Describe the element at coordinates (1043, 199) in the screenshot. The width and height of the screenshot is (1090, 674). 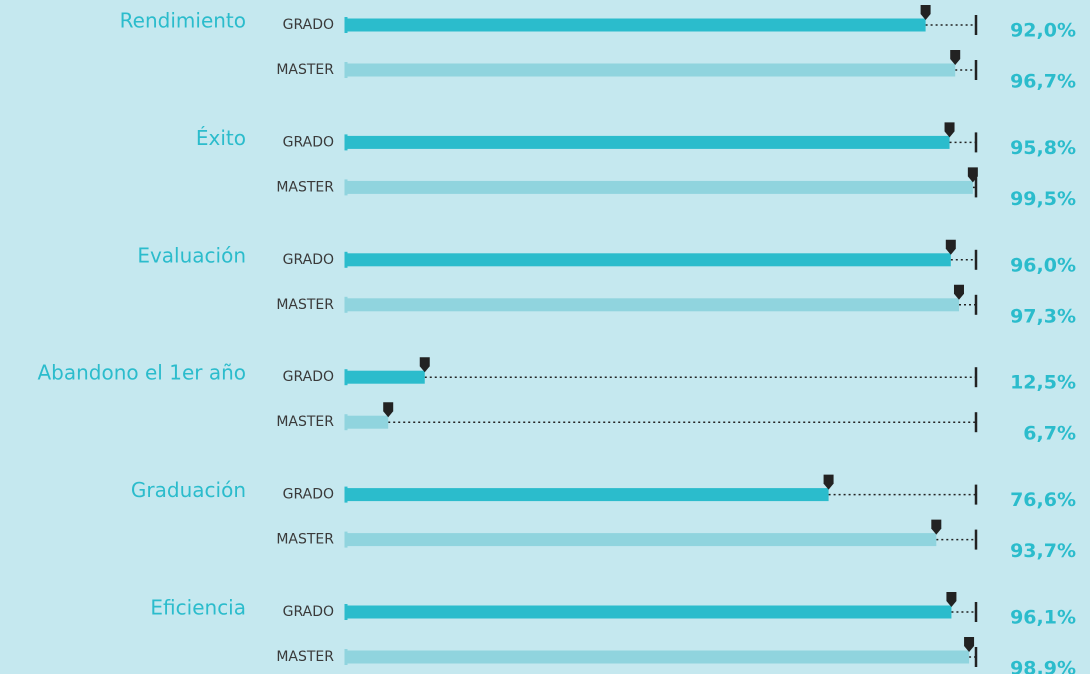
I see `value-label: 99,5%` at that location.